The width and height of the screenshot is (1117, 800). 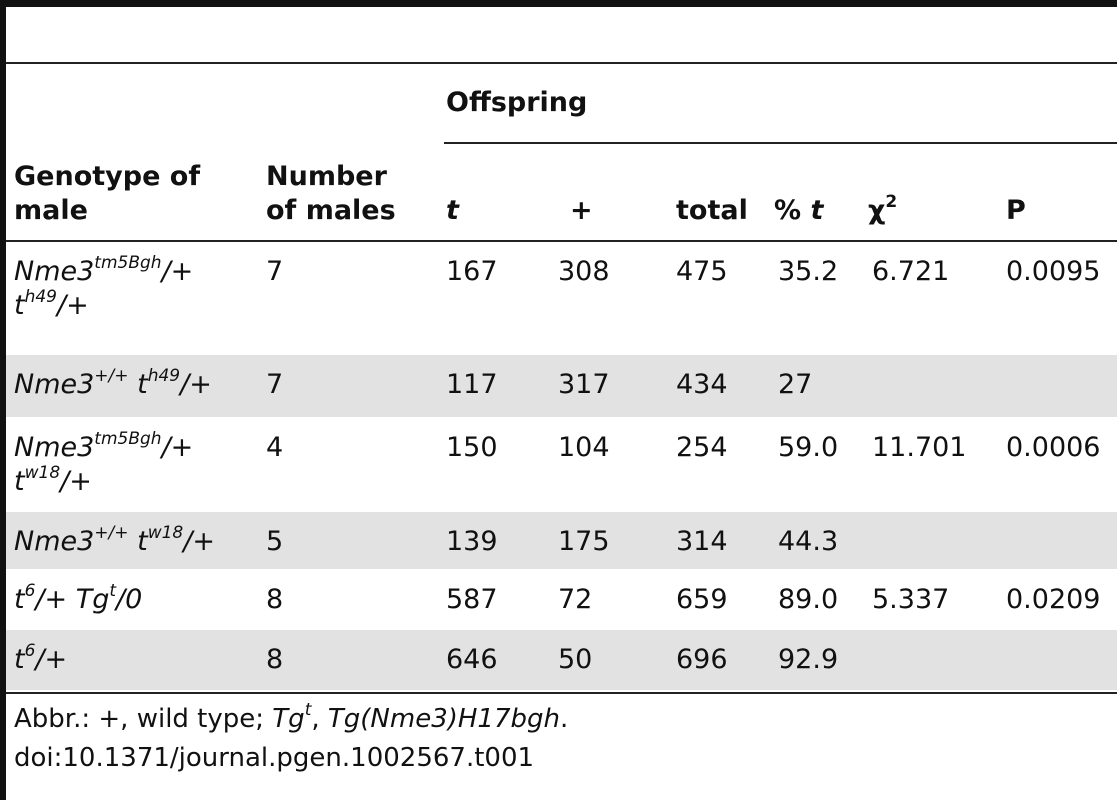 I want to click on cell-plus: 308, so click(x=584, y=271).